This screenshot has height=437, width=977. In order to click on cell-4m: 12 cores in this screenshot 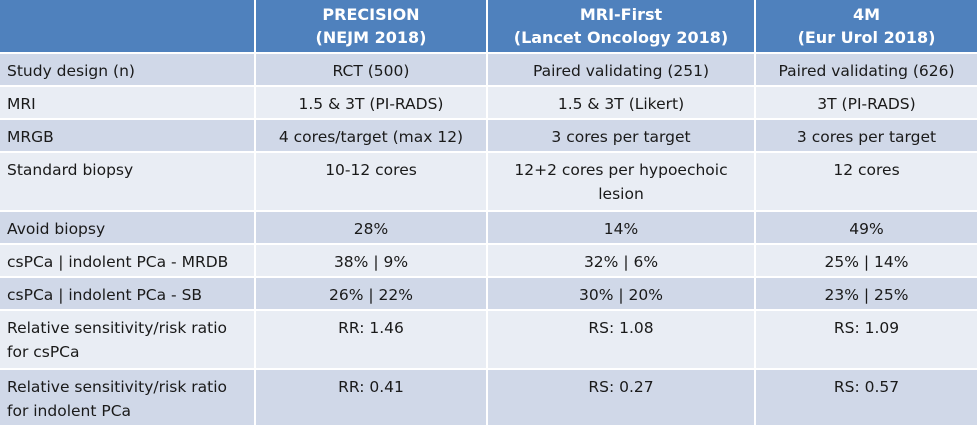, I will do `click(866, 182)`.